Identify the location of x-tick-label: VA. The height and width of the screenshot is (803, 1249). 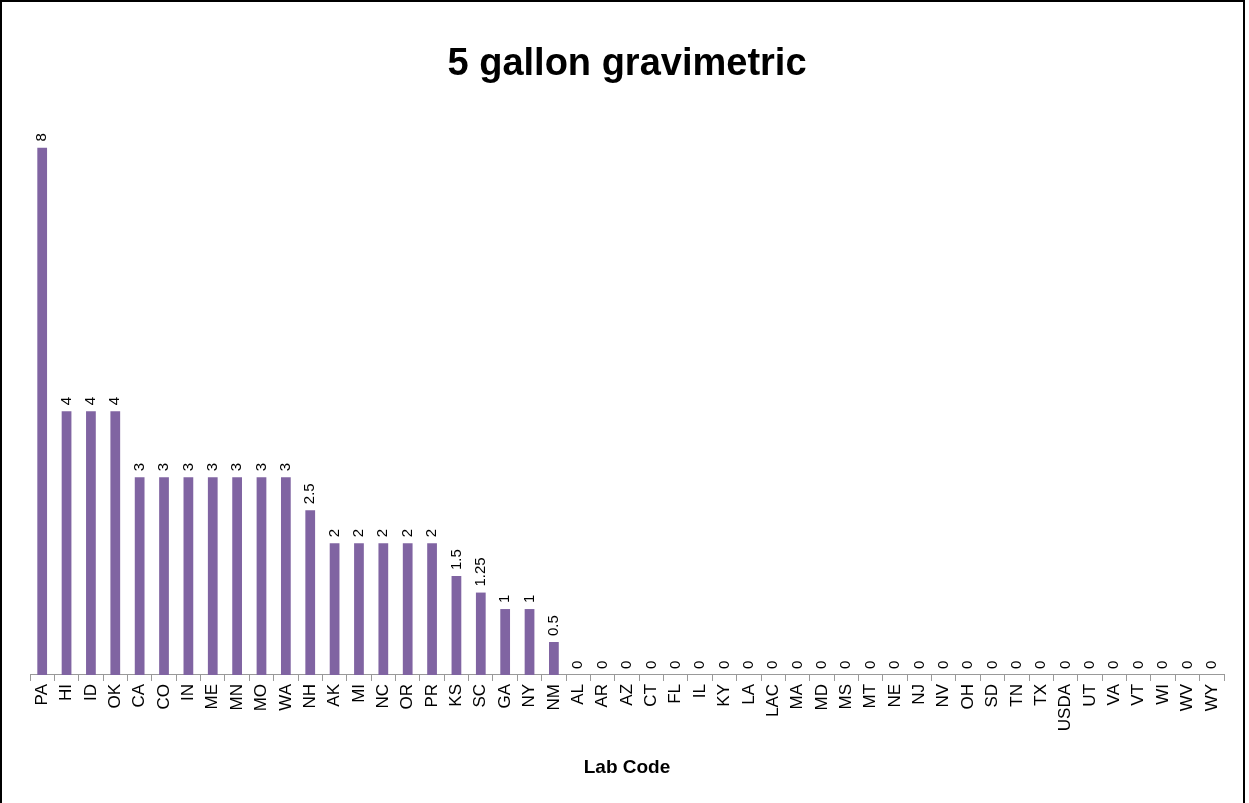
(1114, 694).